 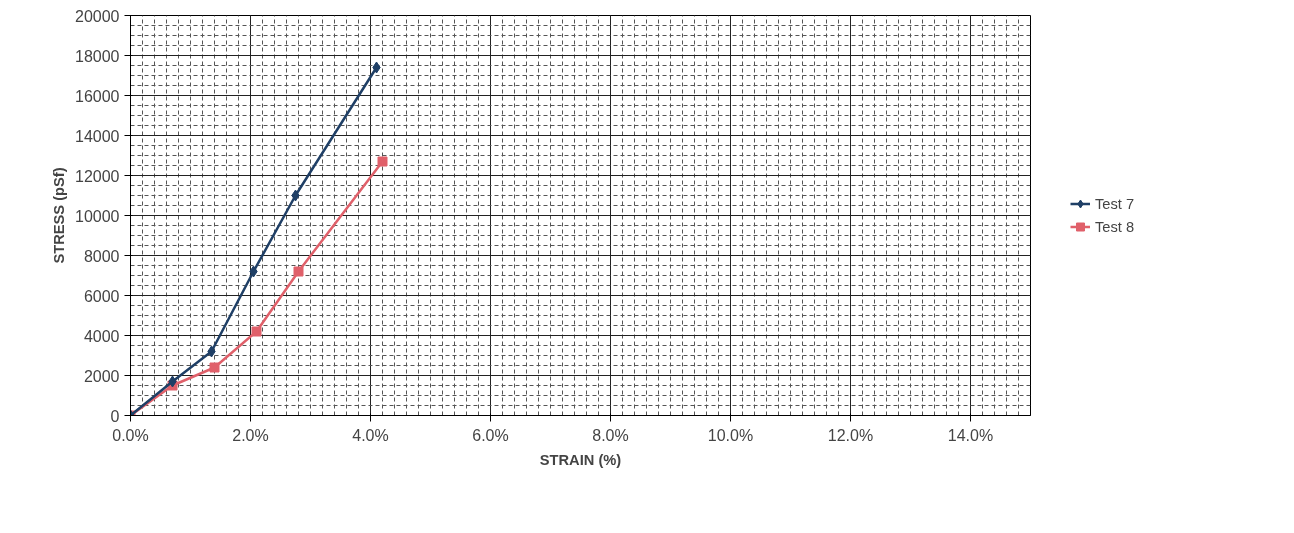 I want to click on y-axis-title: STRESS (pSf), so click(x=59, y=215).